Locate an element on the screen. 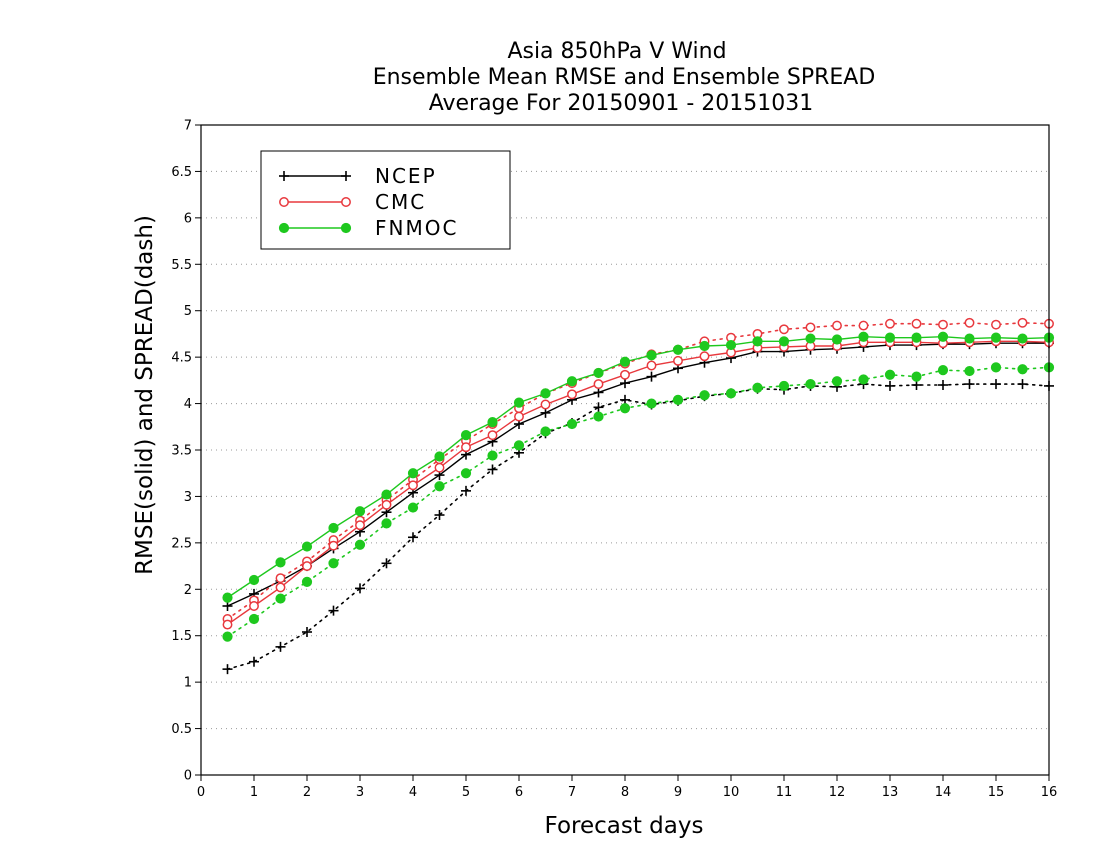 The image size is (1100, 850). y-tick-label-5: 2.5 is located at coordinates (181, 543).